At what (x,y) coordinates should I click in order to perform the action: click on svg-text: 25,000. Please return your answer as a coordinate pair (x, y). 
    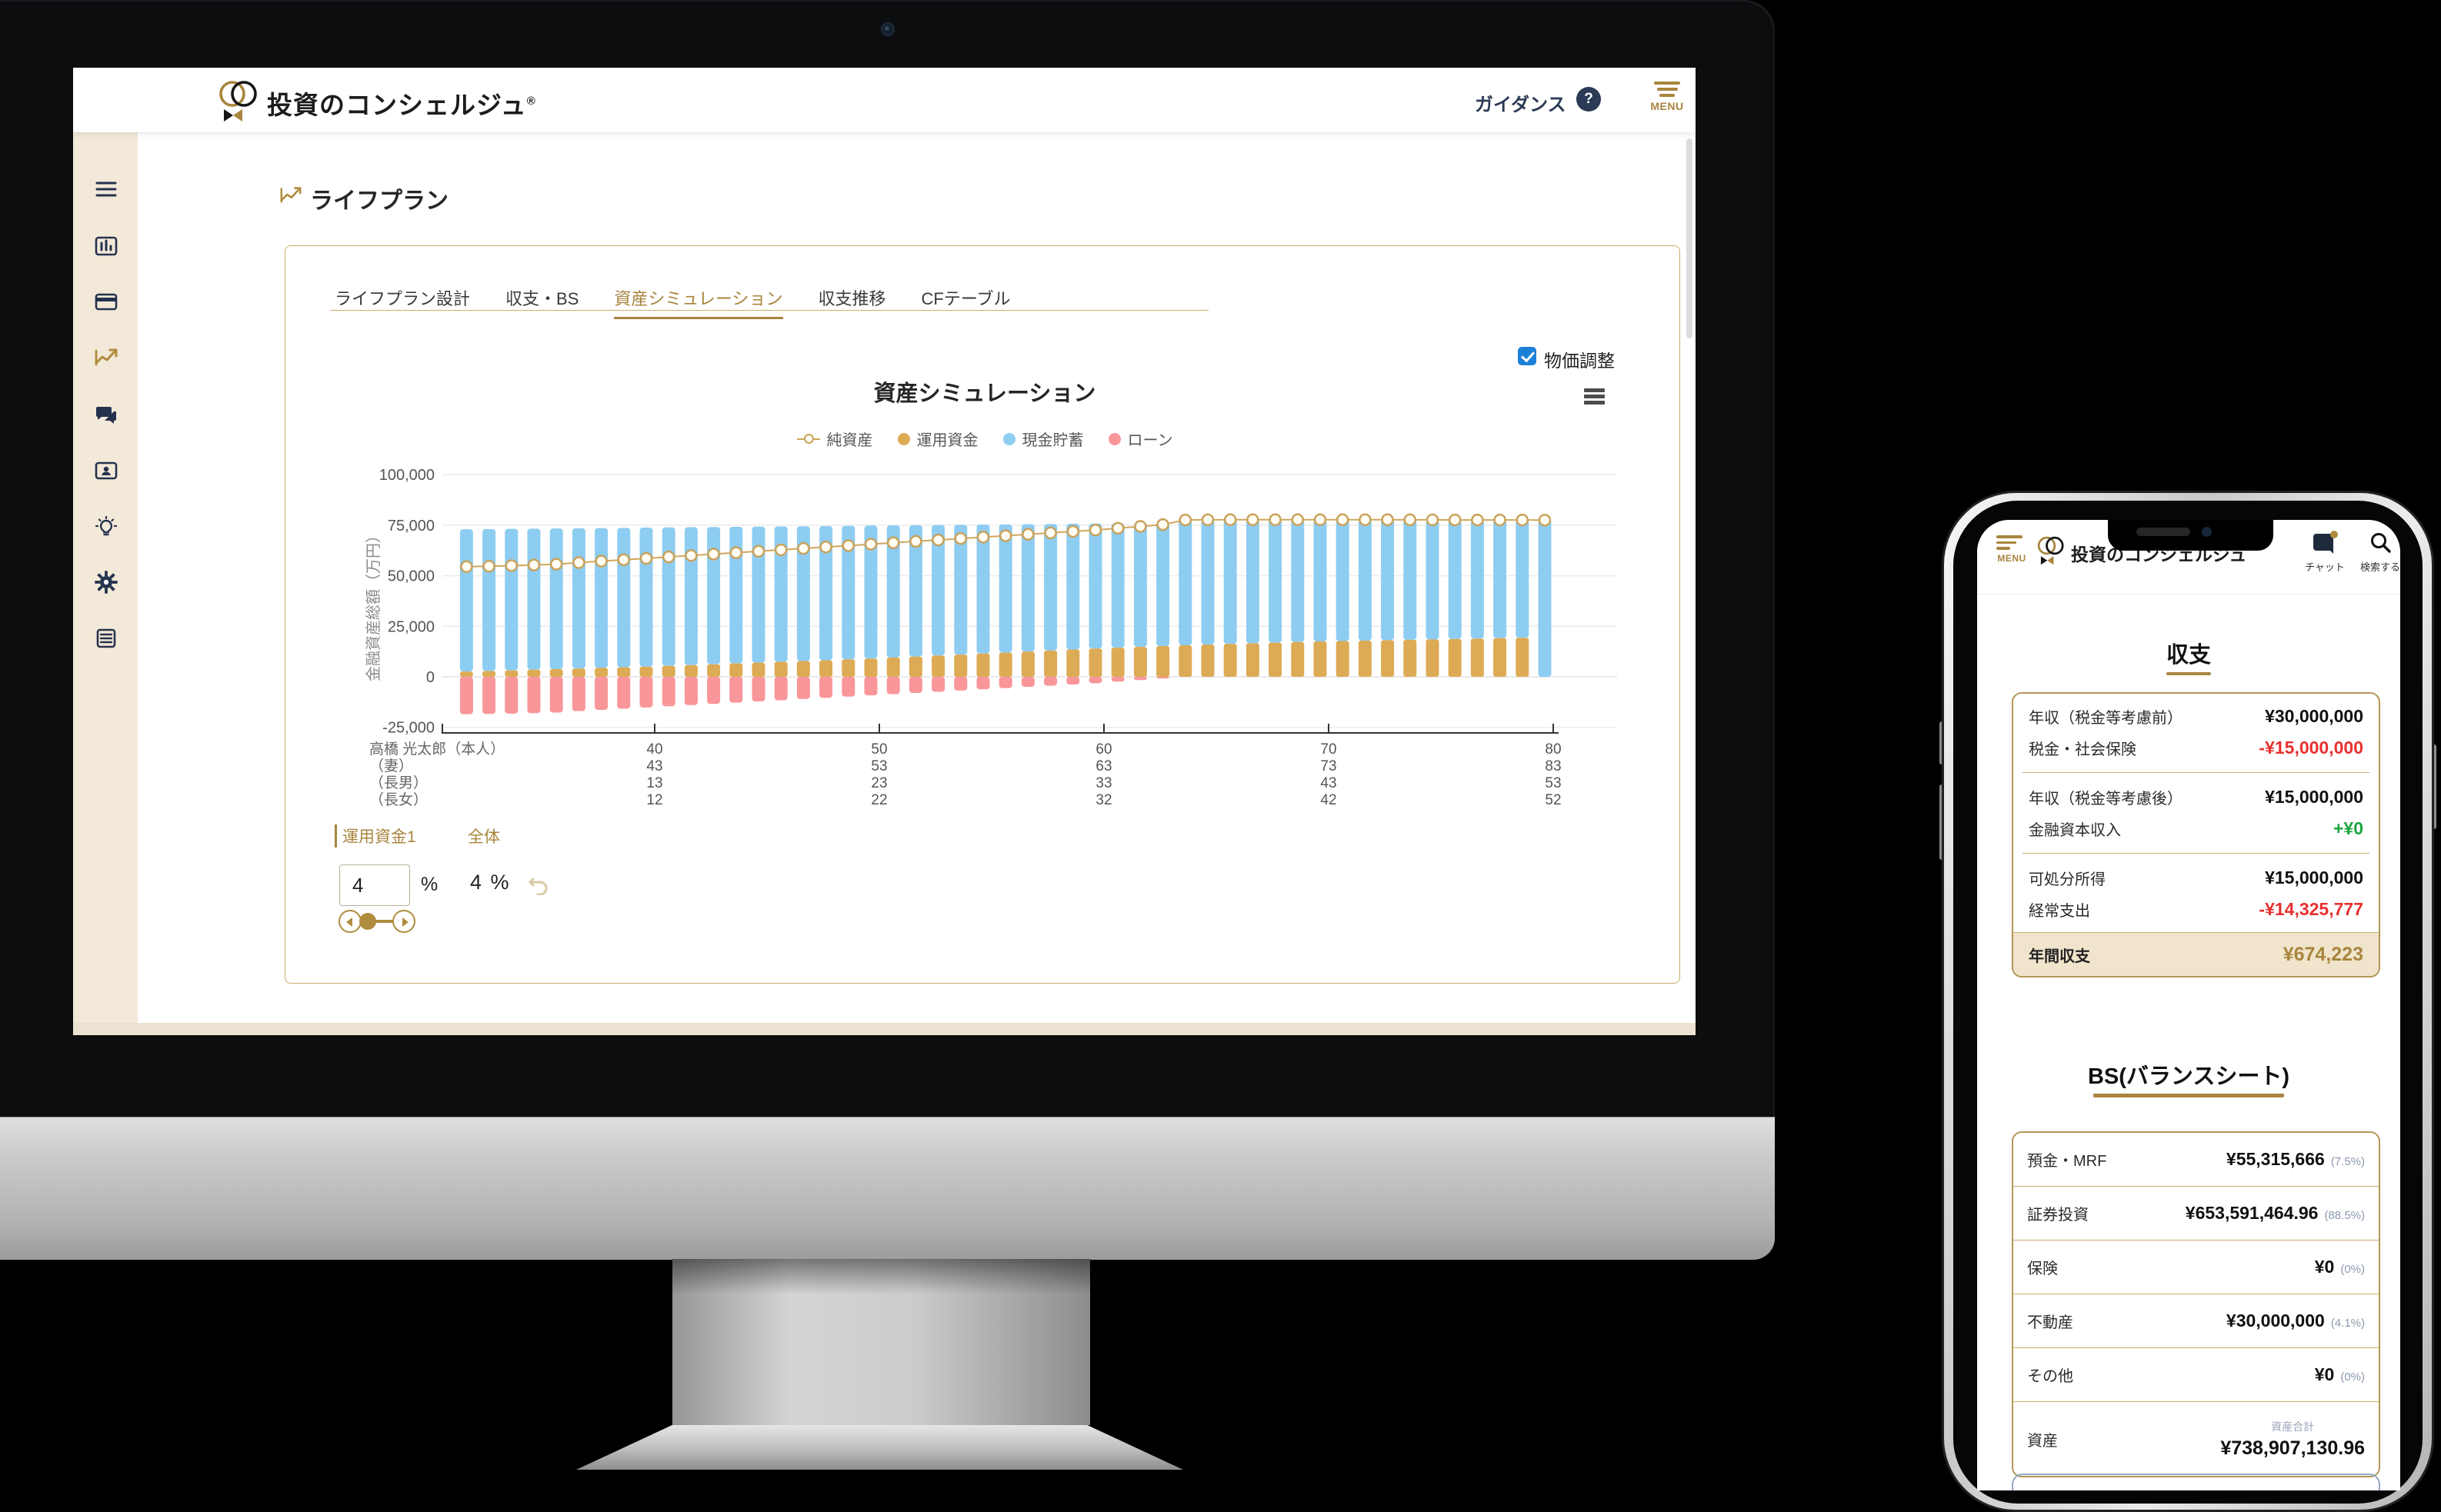
    Looking at the image, I should click on (411, 626).